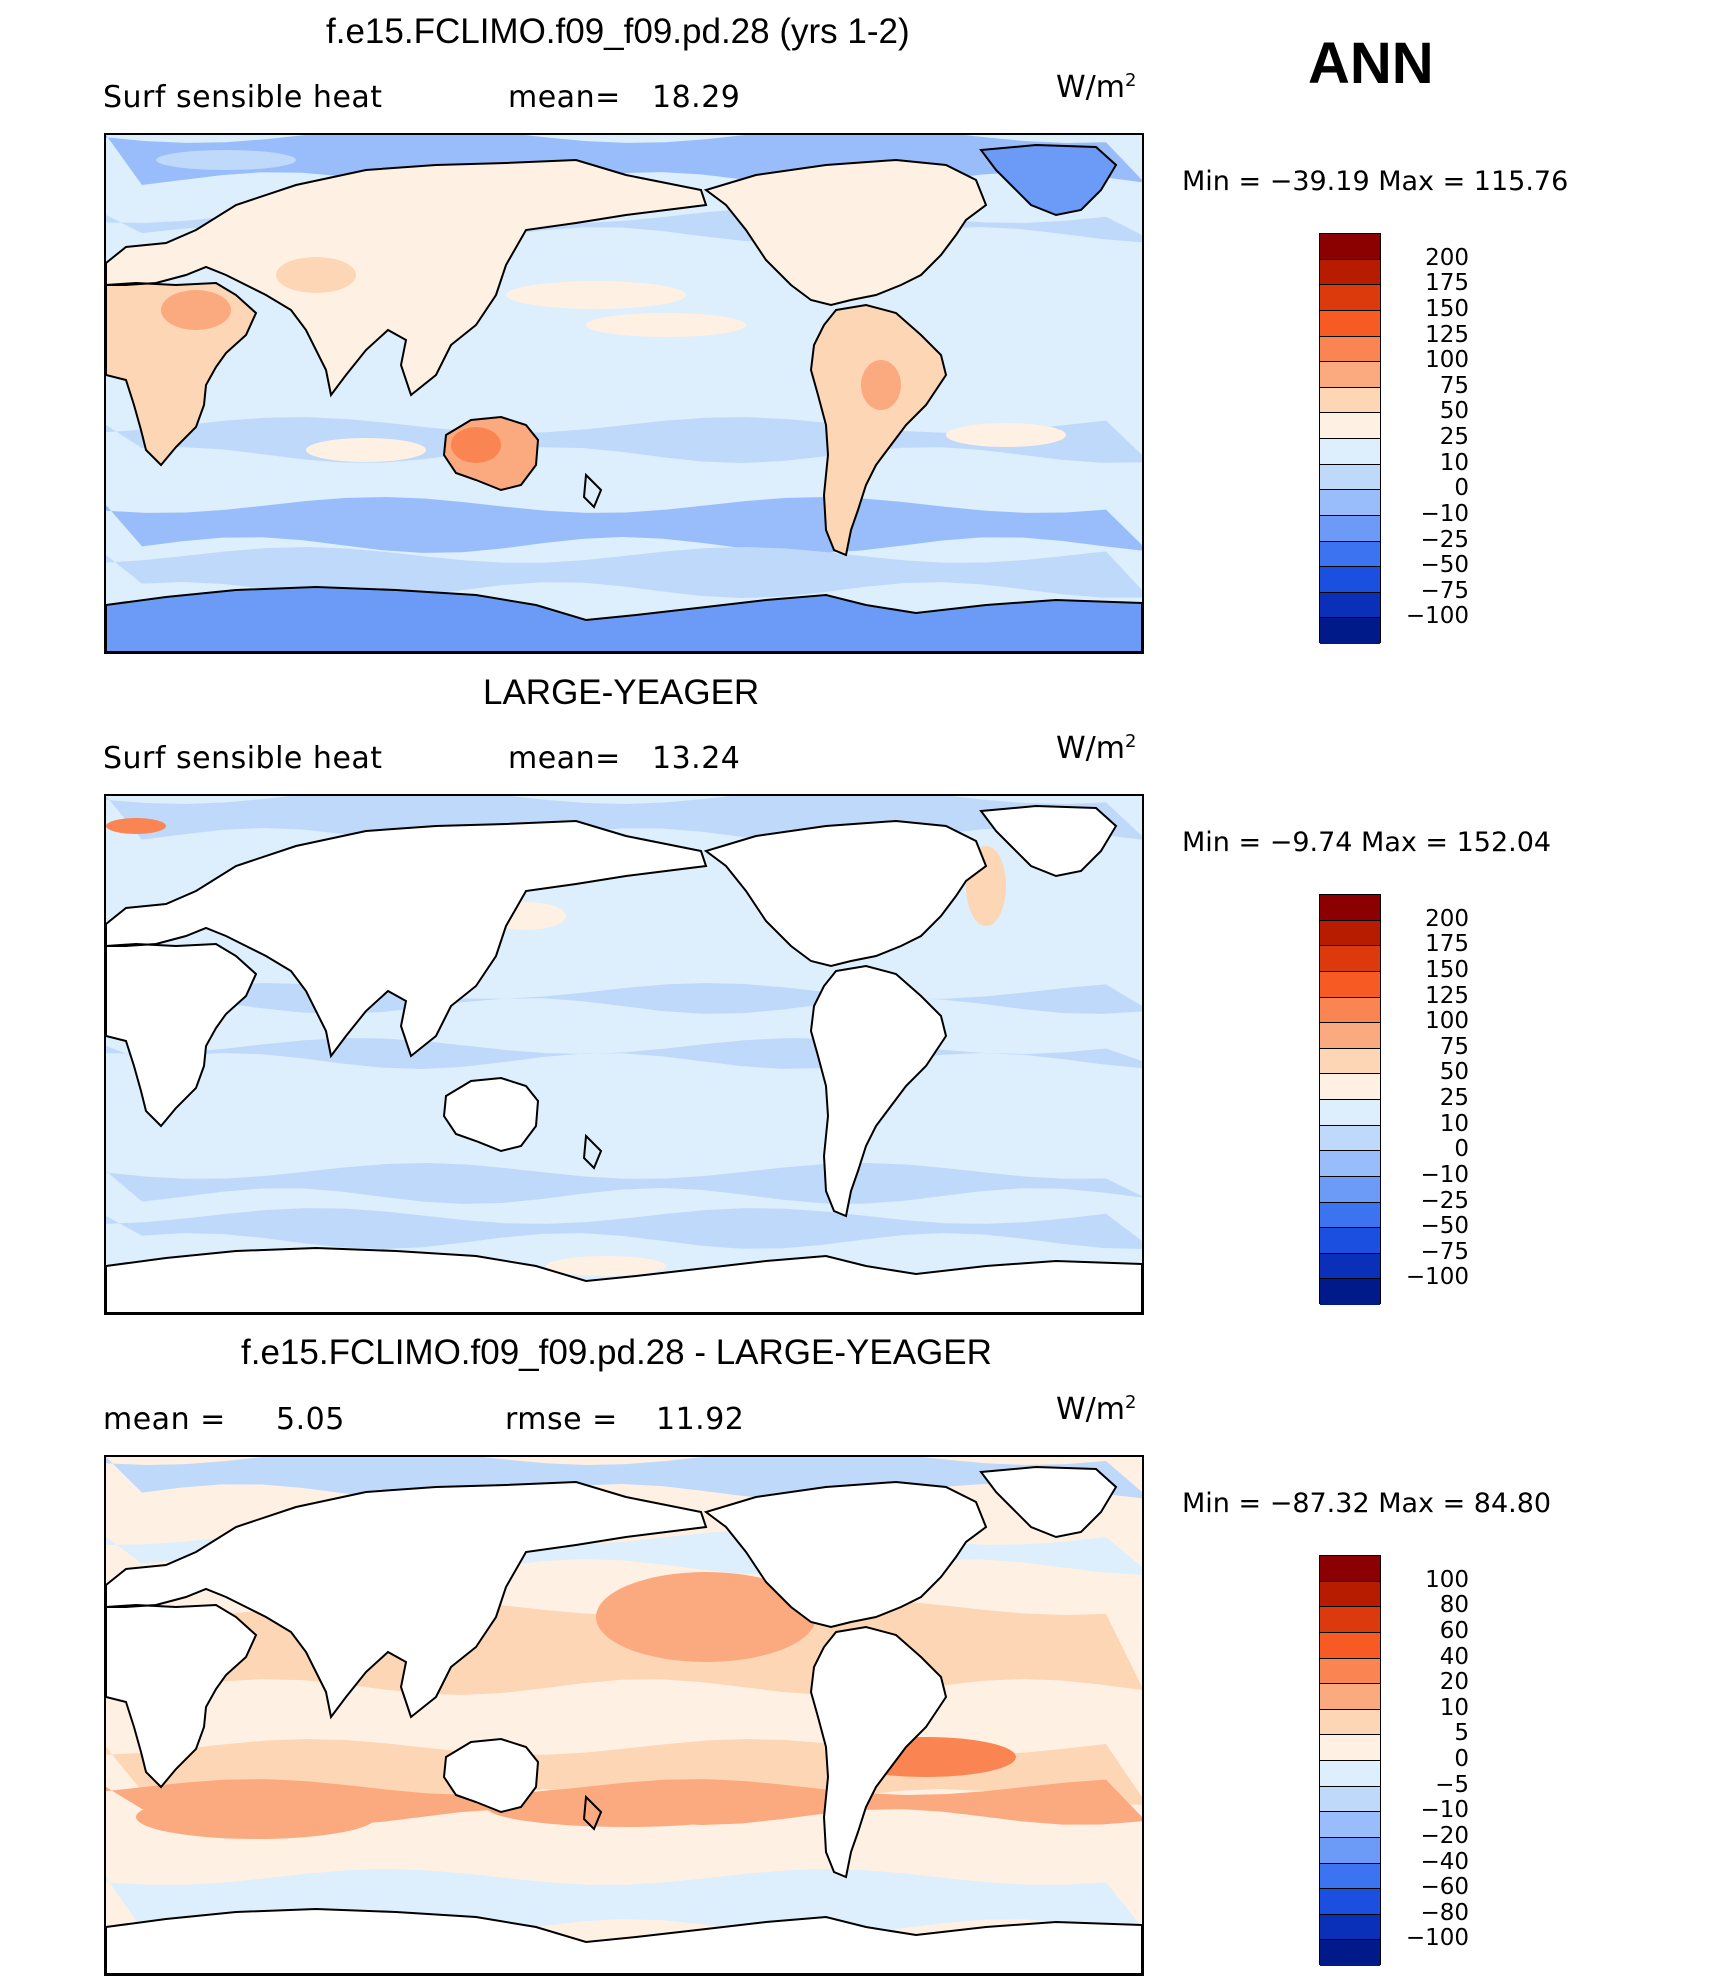 This screenshot has width=1710, height=1979. Describe the element at coordinates (1454, 1046) in the screenshot. I see `colorbar-tick-label: 75` at that location.